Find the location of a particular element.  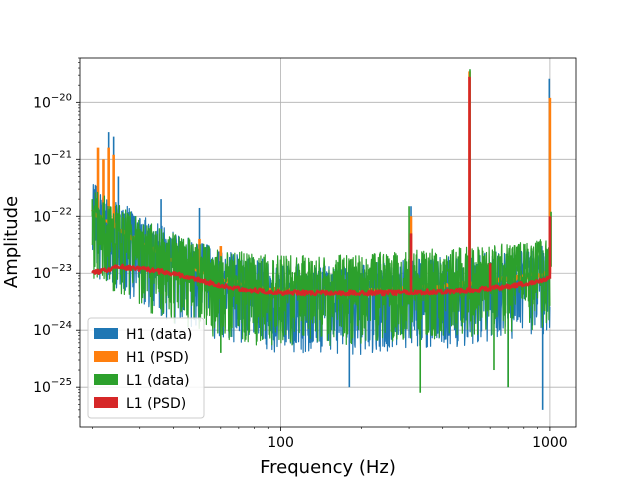

y-tick-label: 10−20 is located at coordinates (52, 101).